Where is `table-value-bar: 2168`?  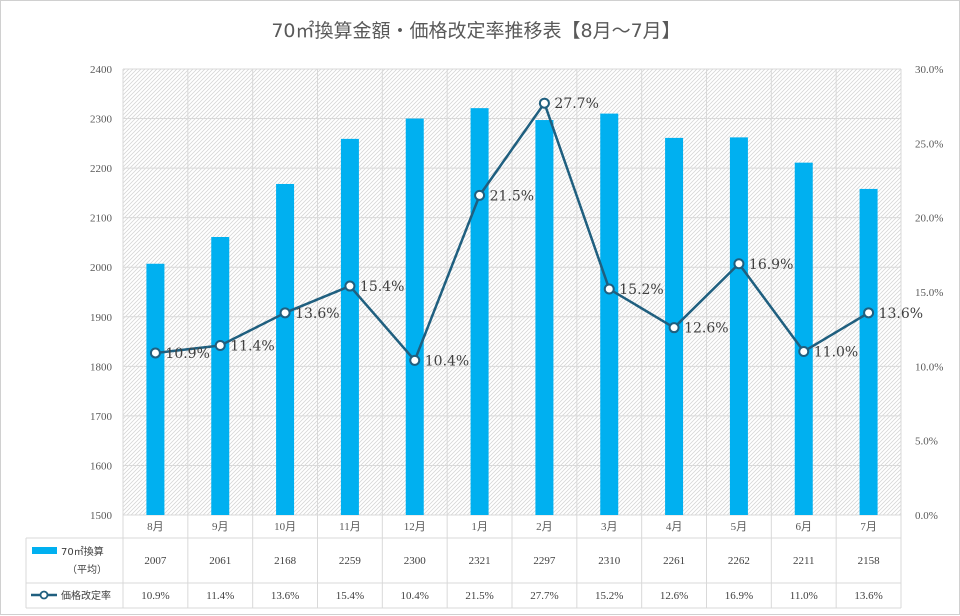
table-value-bar: 2168 is located at coordinates (285, 561).